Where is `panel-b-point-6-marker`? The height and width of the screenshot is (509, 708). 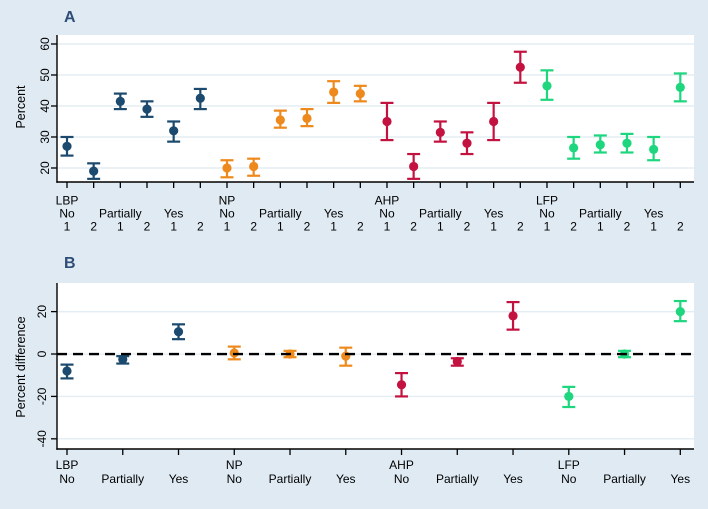
panel-b-point-6-marker is located at coordinates (401, 385).